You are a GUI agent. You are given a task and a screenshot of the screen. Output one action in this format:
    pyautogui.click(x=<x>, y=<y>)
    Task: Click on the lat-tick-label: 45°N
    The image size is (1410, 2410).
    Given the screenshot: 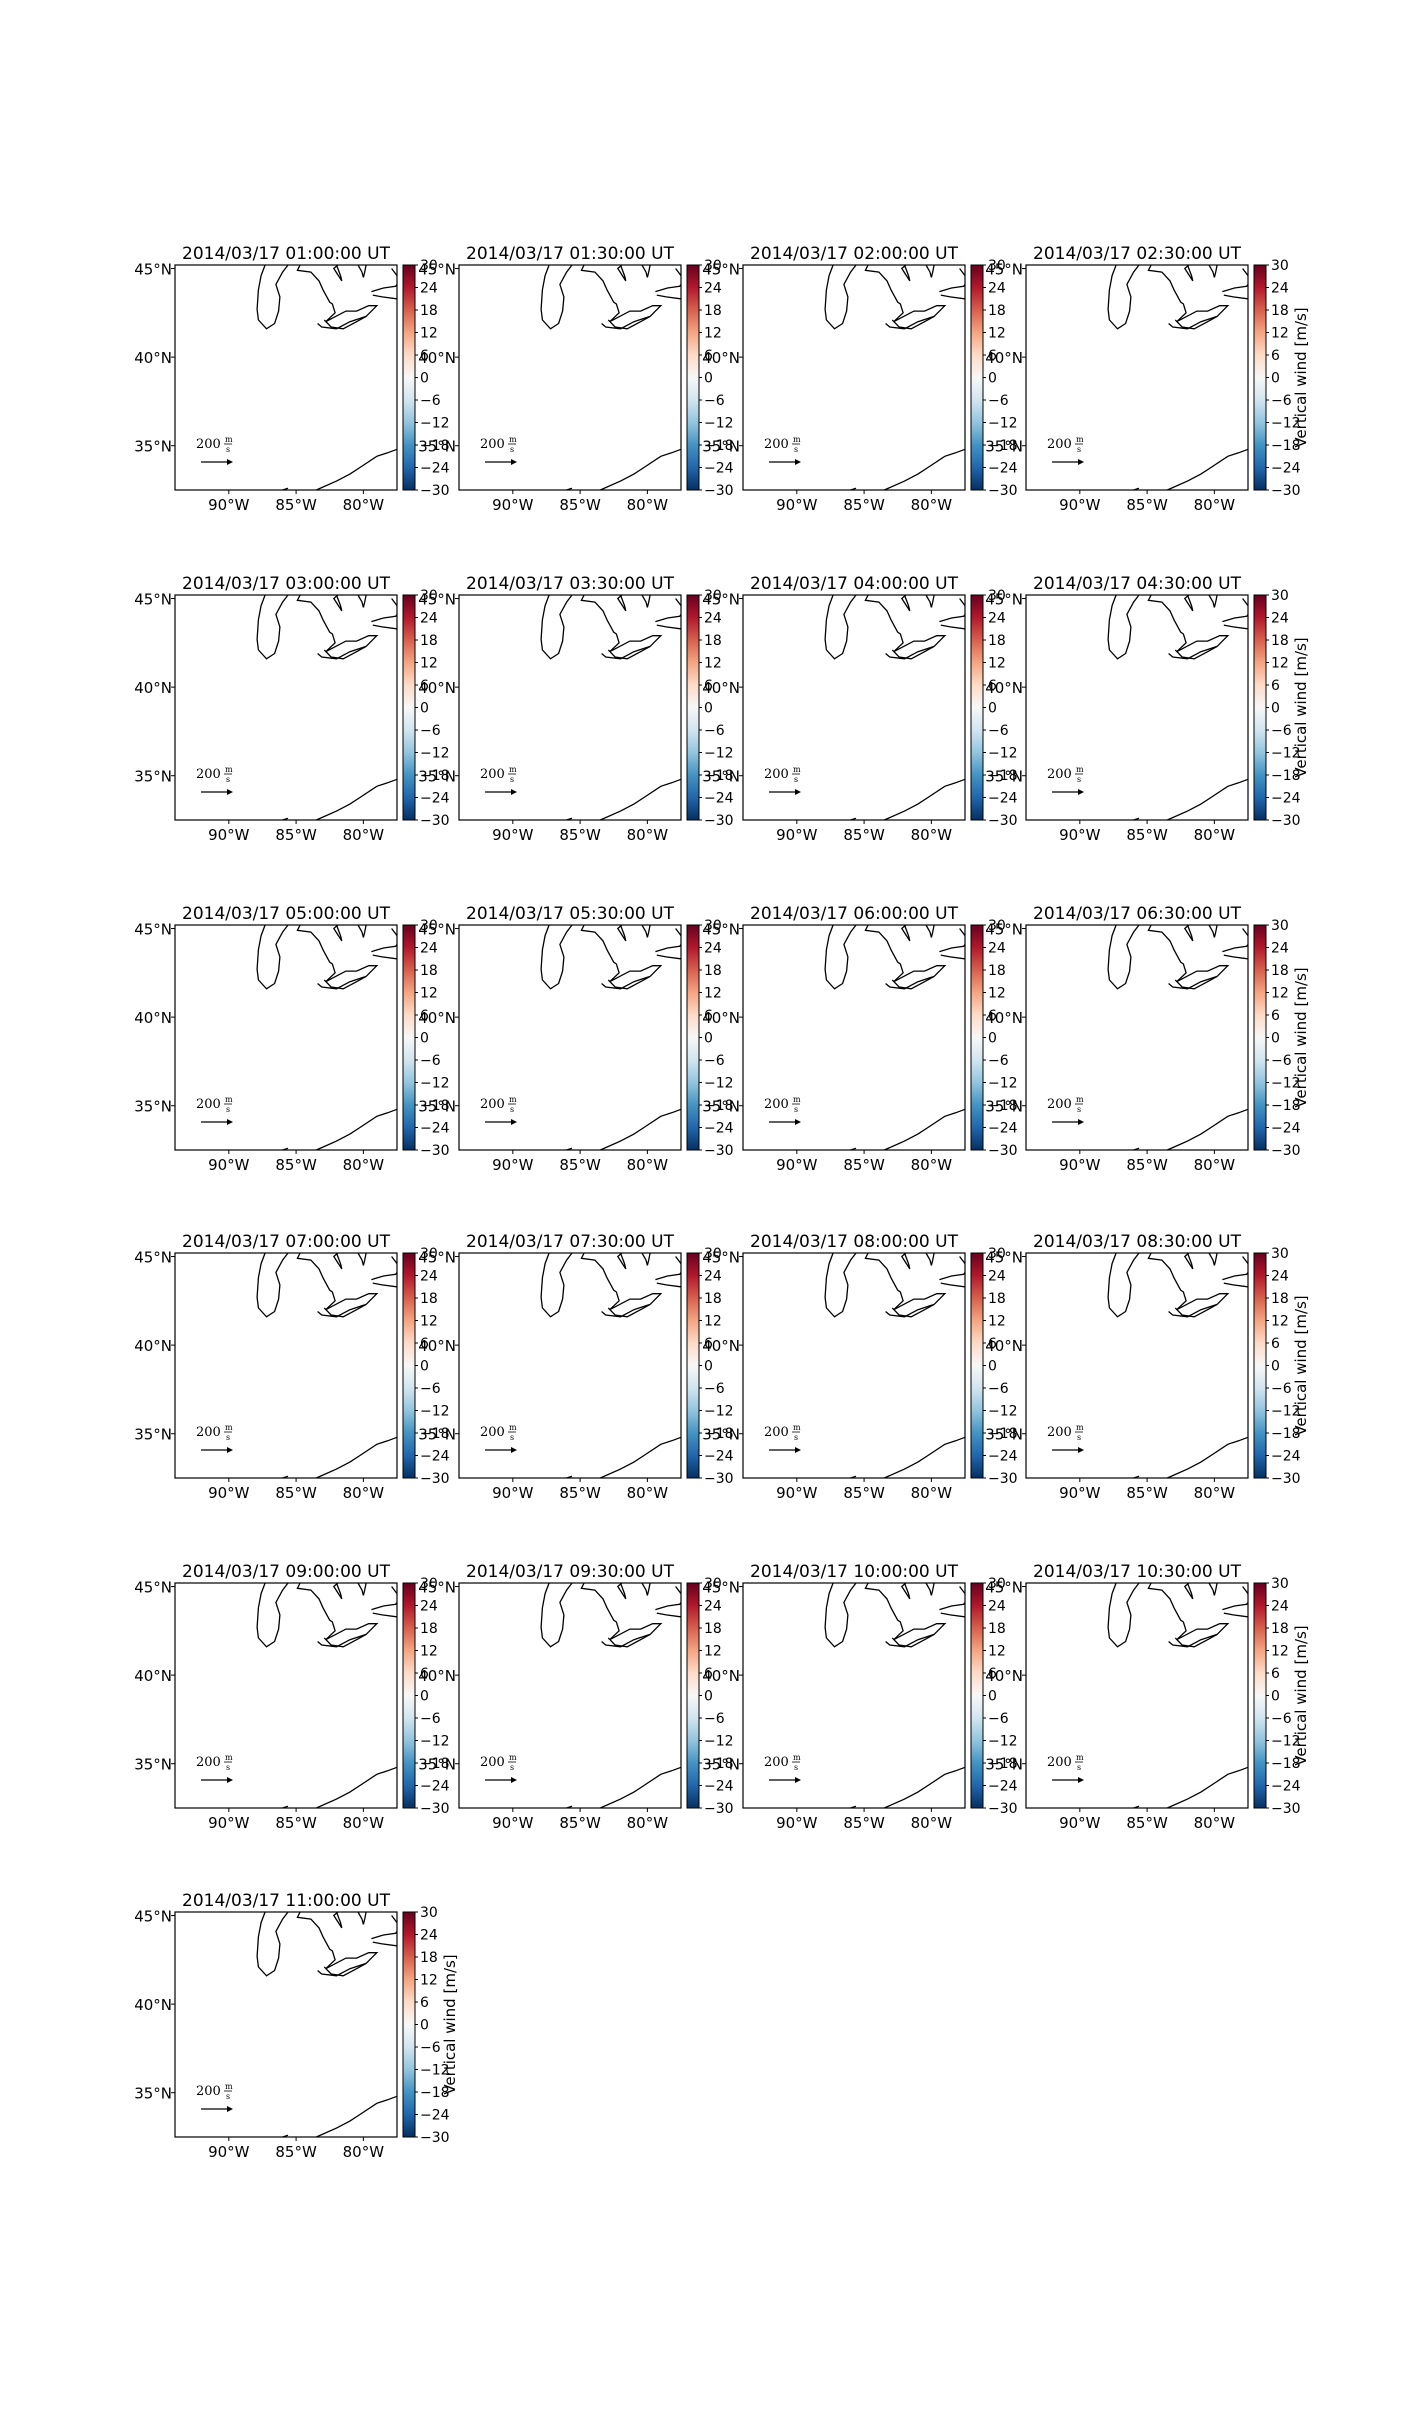 What is the action you would take?
    pyautogui.click(x=153, y=1258)
    